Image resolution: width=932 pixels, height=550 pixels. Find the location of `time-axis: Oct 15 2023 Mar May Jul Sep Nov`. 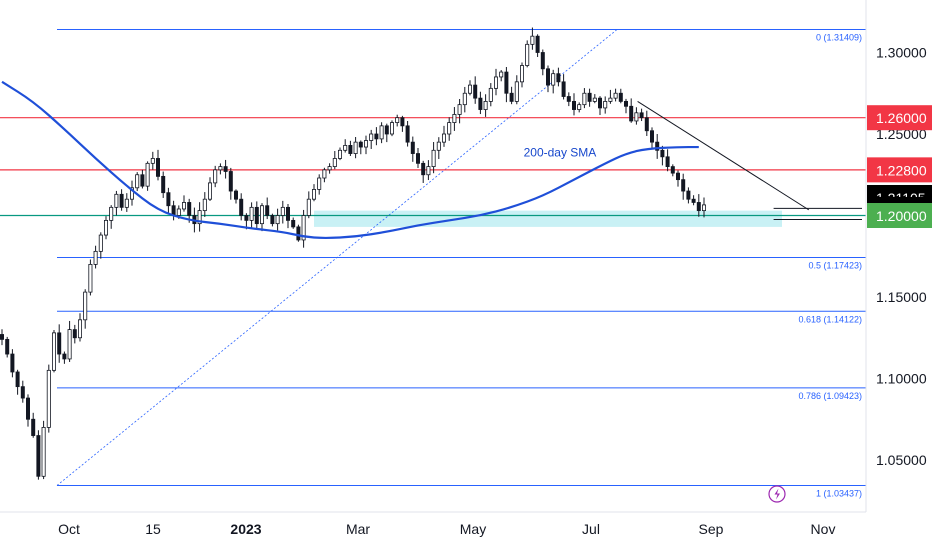

time-axis: Oct 15 2023 Mar May Jul Sep Nov is located at coordinates (446, 529).